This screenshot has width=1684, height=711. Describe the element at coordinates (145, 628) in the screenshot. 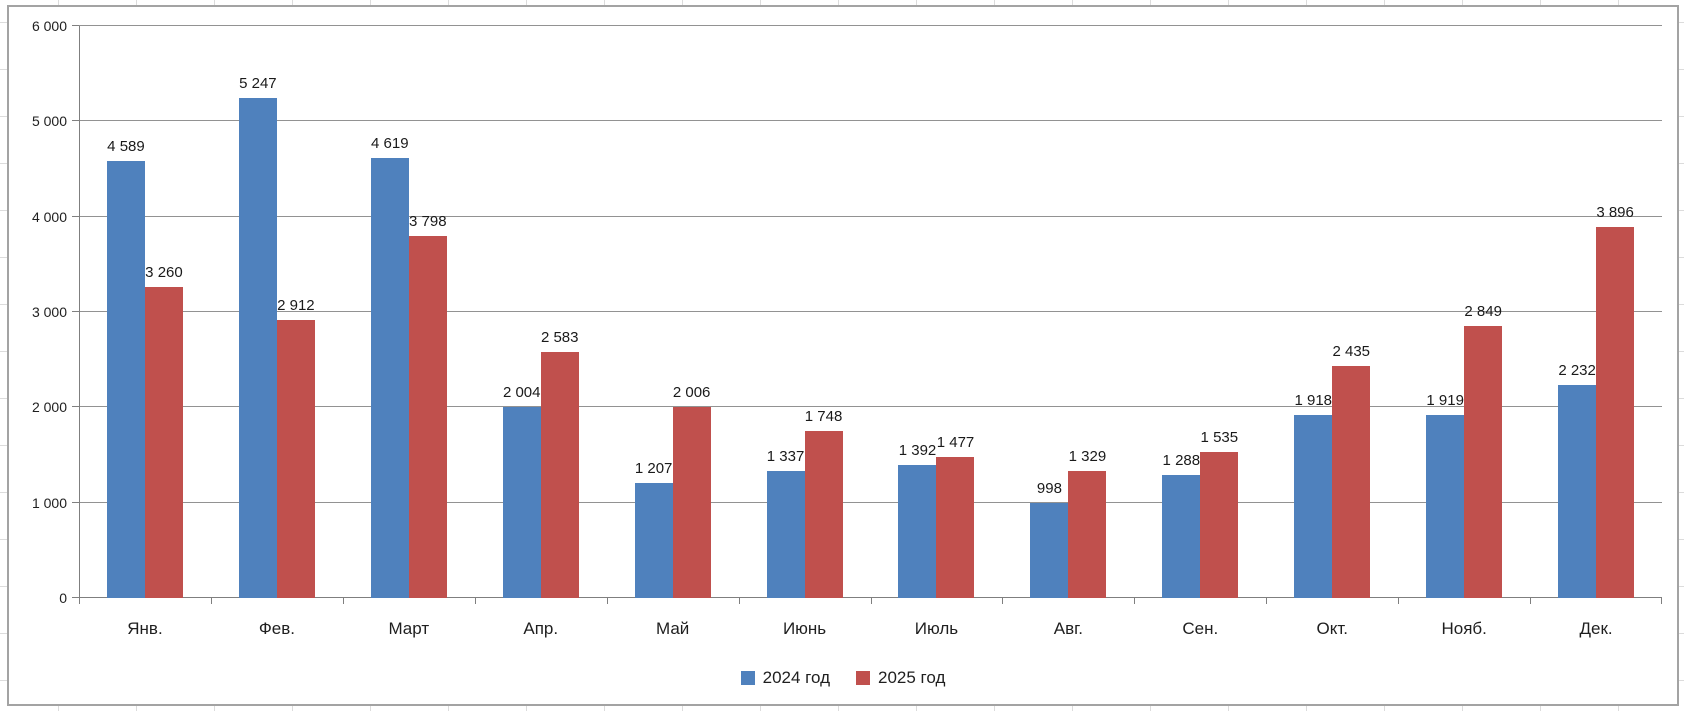

I see `x-axis-label-1: Янв.` at that location.